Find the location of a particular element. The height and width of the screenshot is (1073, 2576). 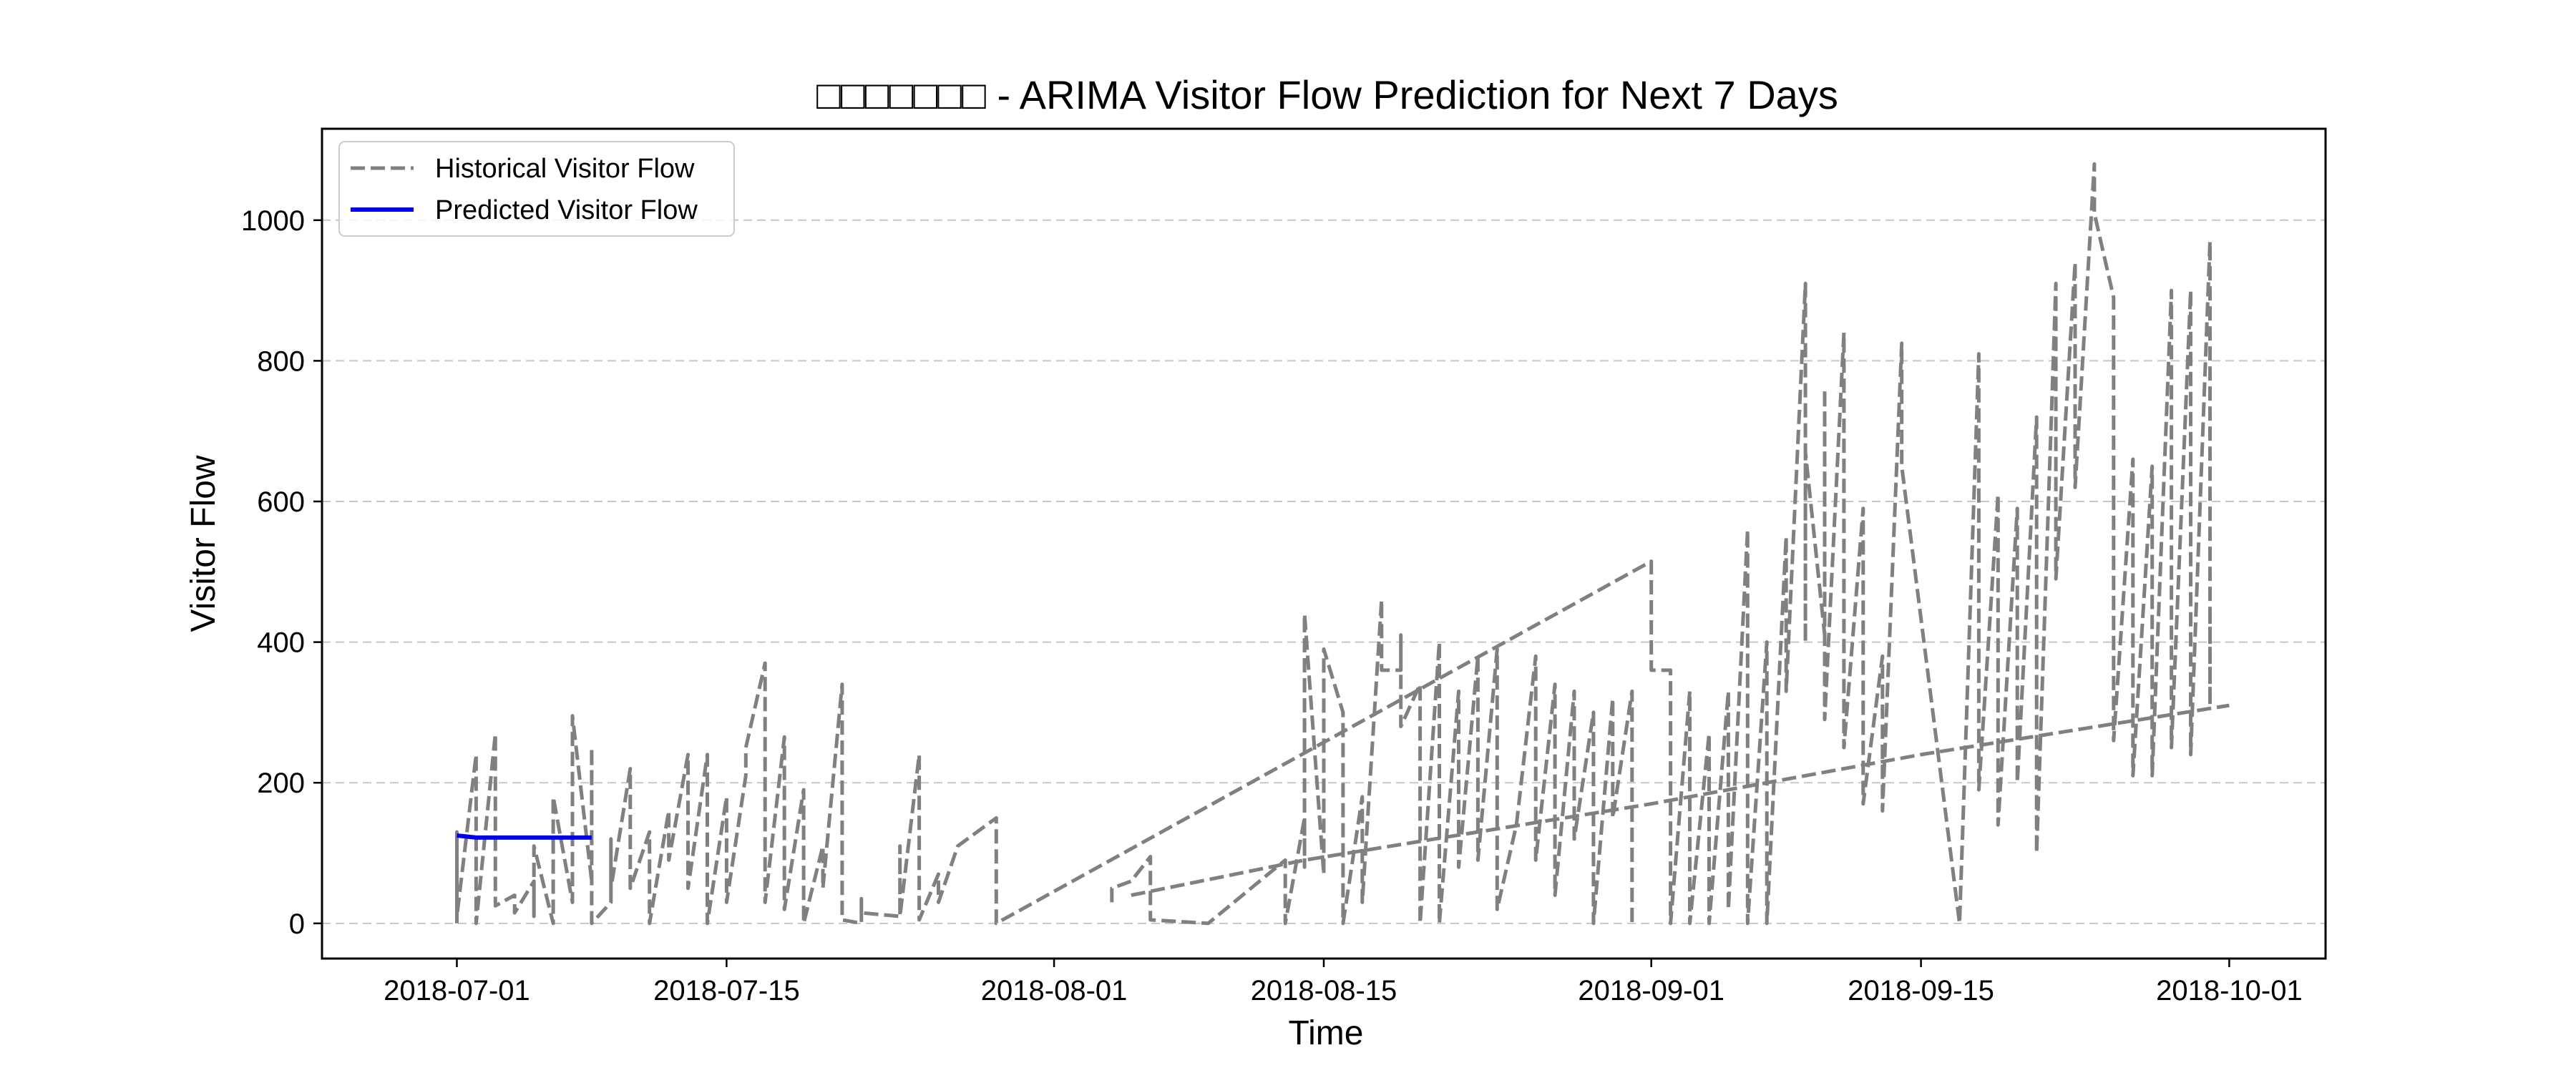

x-axis-label: Time is located at coordinates (1326, 1033).